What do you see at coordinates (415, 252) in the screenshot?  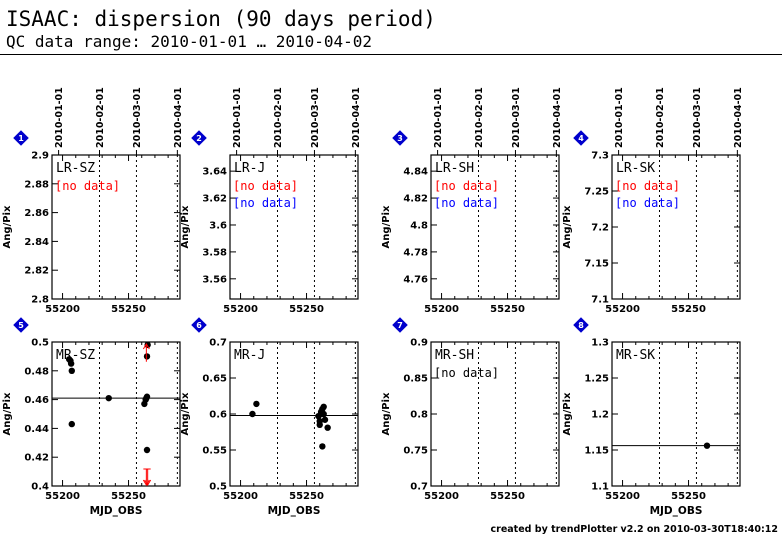 I see `y-tick-label: 4.78` at bounding box center [415, 252].